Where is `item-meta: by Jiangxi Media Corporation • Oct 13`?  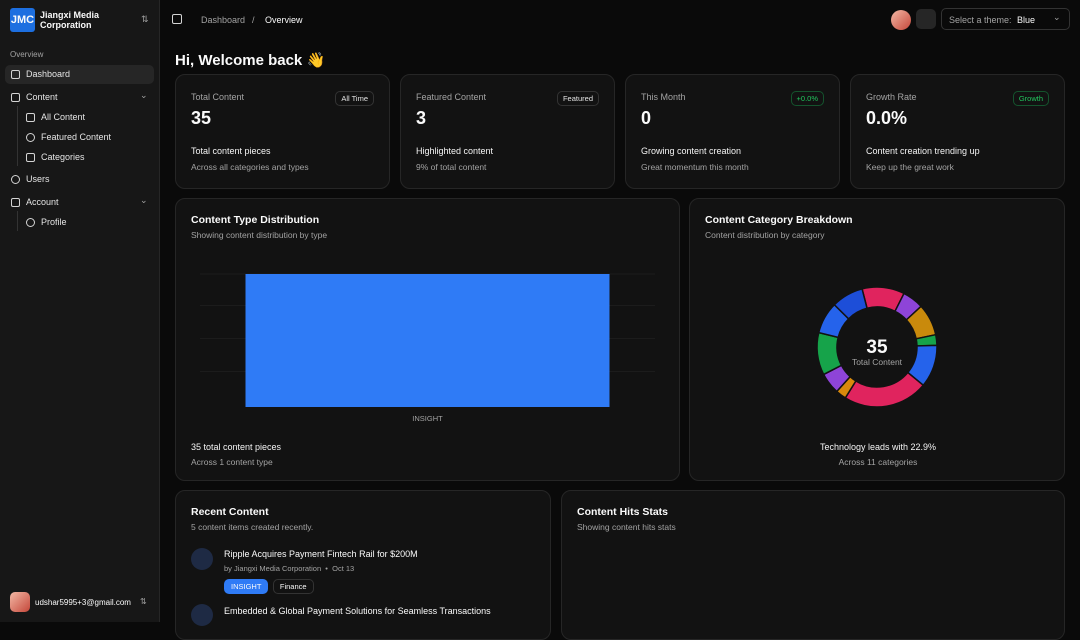
item-meta: by Jiangxi Media Corporation • Oct 13 is located at coordinates (289, 568).